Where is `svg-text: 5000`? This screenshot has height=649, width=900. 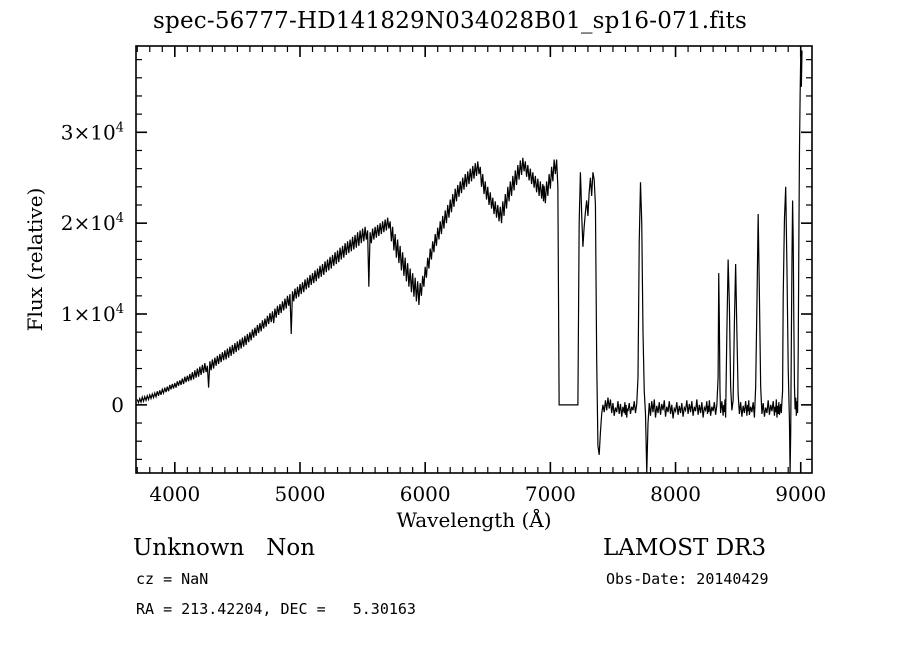
svg-text: 5000 is located at coordinates (300, 494).